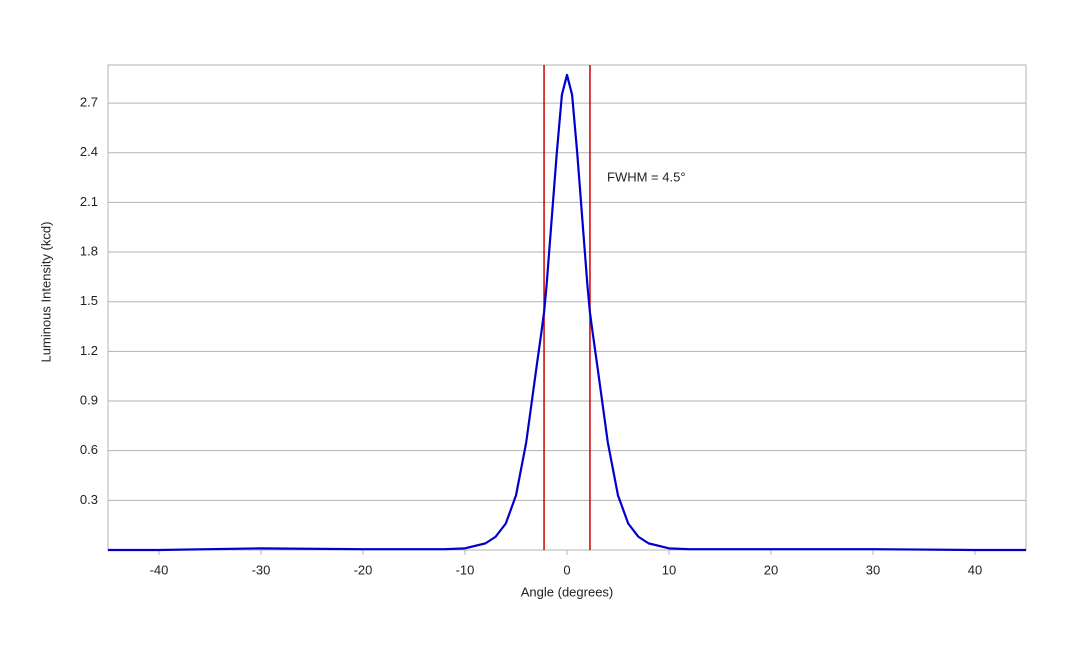 Image resolution: width=1080 pixels, height=648 pixels. What do you see at coordinates (89, 399) in the screenshot?
I see `y-tick-label: 0.9` at bounding box center [89, 399].